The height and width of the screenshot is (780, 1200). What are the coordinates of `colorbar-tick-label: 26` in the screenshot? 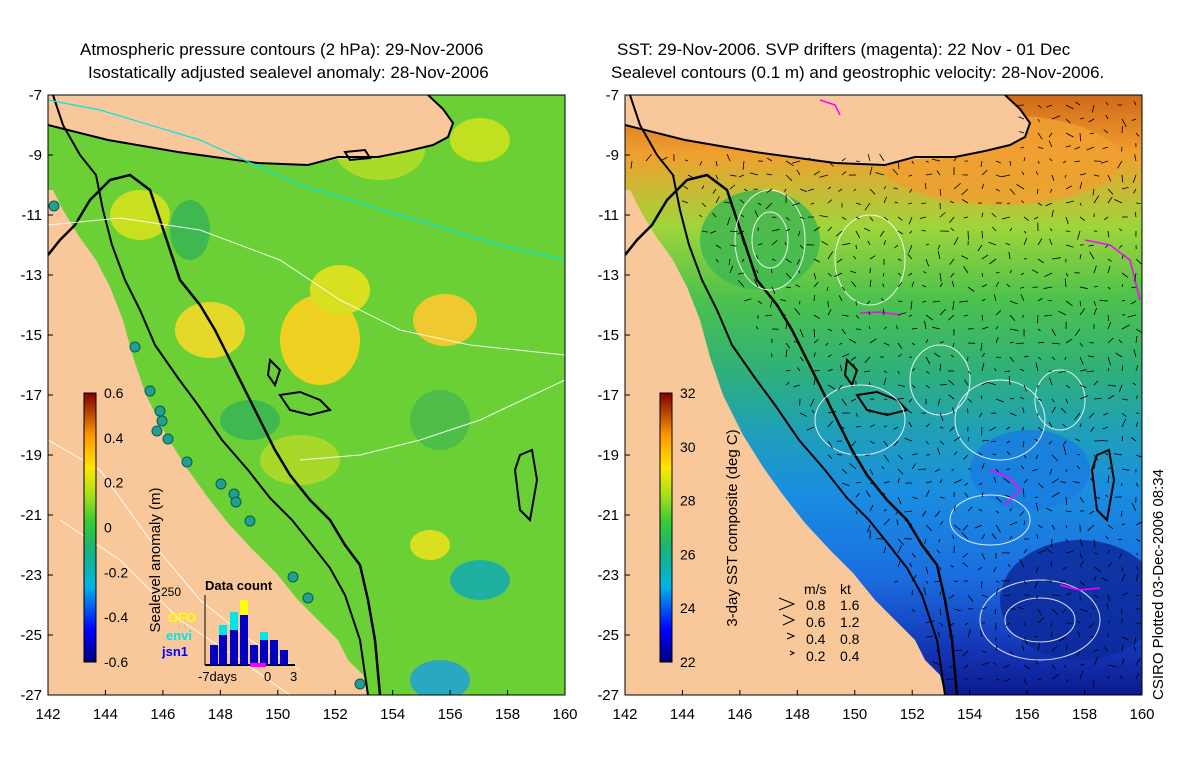 It's located at (688, 554).